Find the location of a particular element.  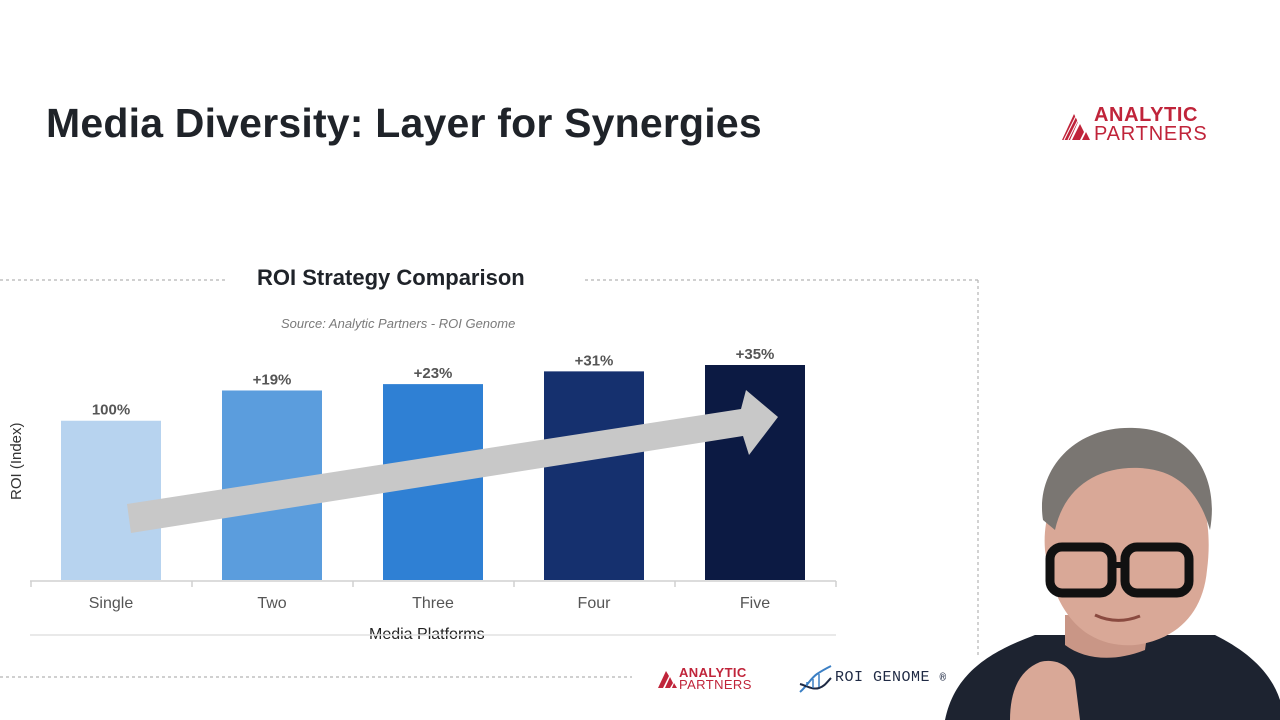

small-logo-line1: ANALYTIC is located at coordinates (713, 672).